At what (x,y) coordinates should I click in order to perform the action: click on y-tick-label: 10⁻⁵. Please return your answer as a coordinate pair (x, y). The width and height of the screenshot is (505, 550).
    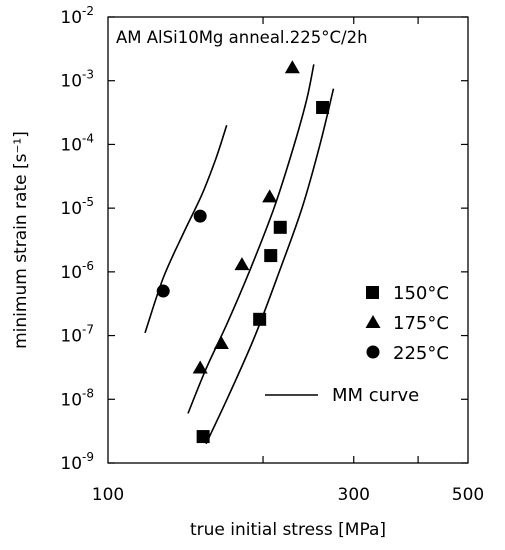
    Looking at the image, I should click on (77, 207).